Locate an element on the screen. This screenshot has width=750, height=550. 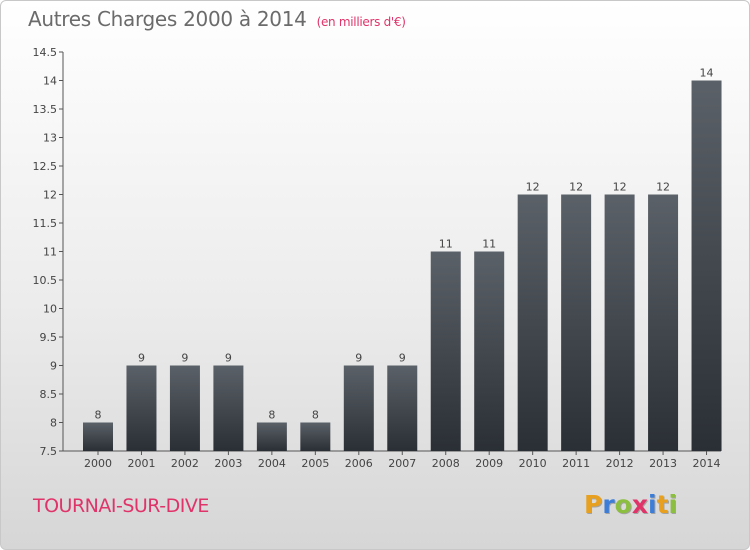
y-tick-label: 12.5 is located at coordinates (45, 166).